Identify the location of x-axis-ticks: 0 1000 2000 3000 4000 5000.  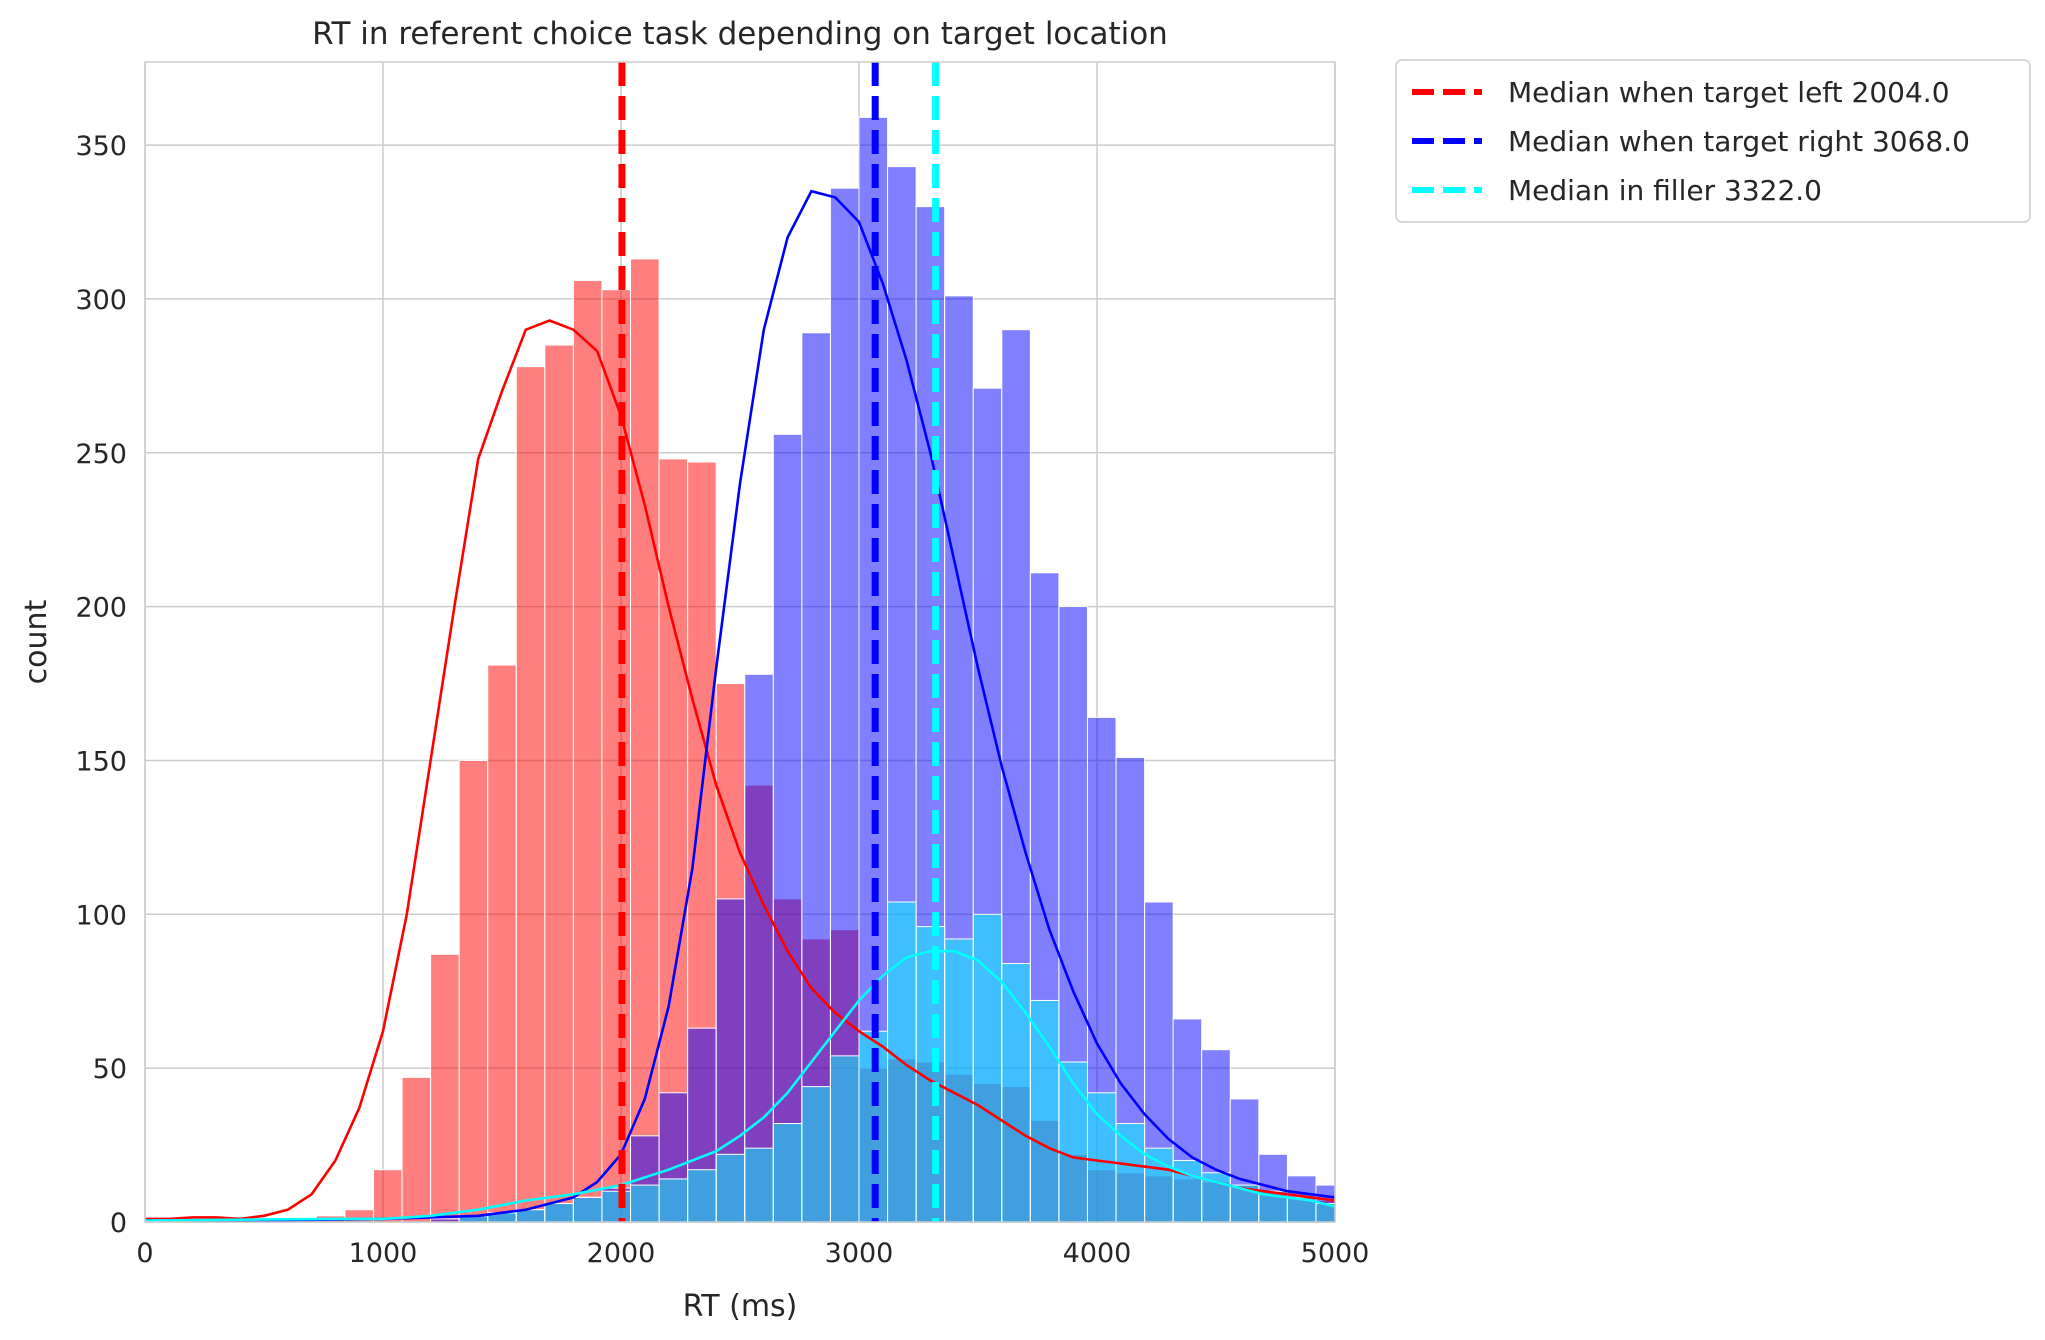
(752, 1253).